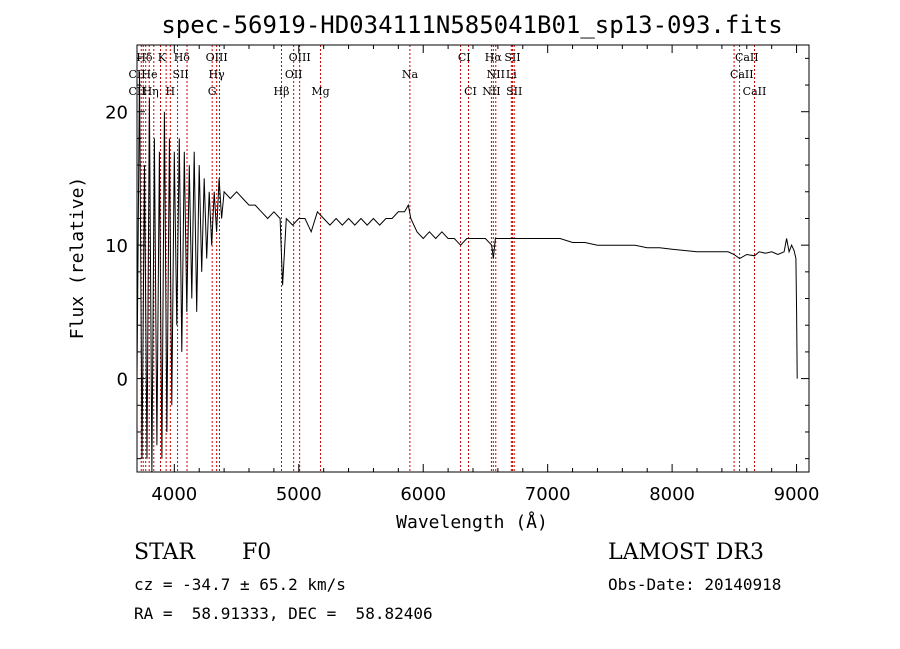 This screenshot has width=900, height=649. Describe the element at coordinates (423, 494) in the screenshot. I see `x-tick-label: 6000` at that location.